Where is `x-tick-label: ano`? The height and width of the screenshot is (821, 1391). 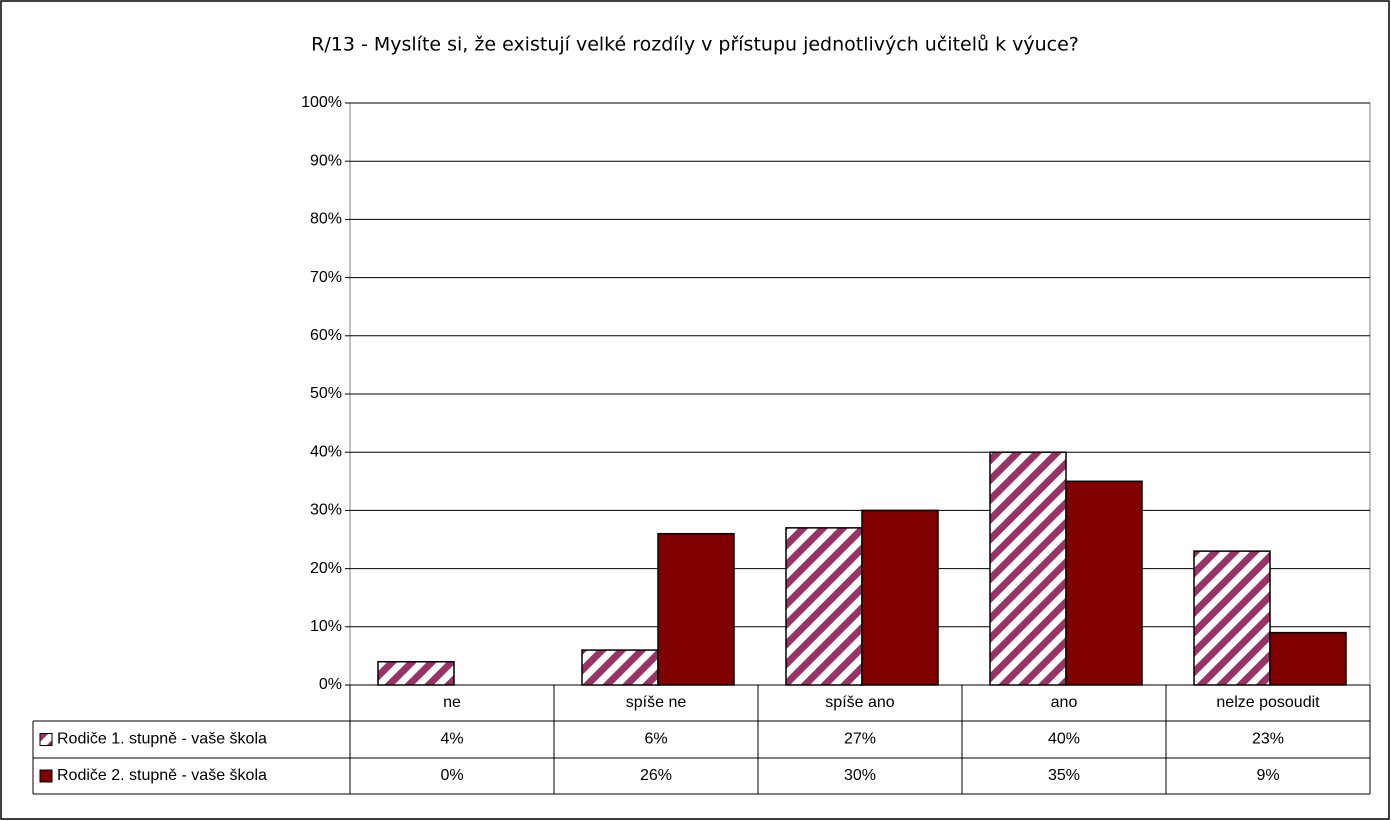
x-tick-label: ano is located at coordinates (1064, 702).